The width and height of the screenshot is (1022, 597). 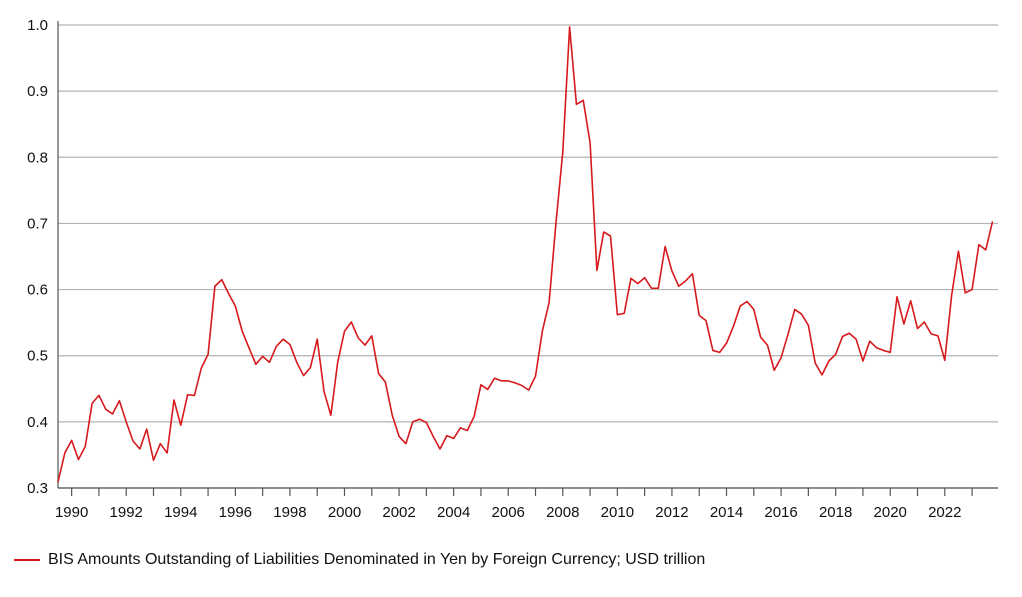 I want to click on y-tick-label: 0.9, so click(x=37, y=91).